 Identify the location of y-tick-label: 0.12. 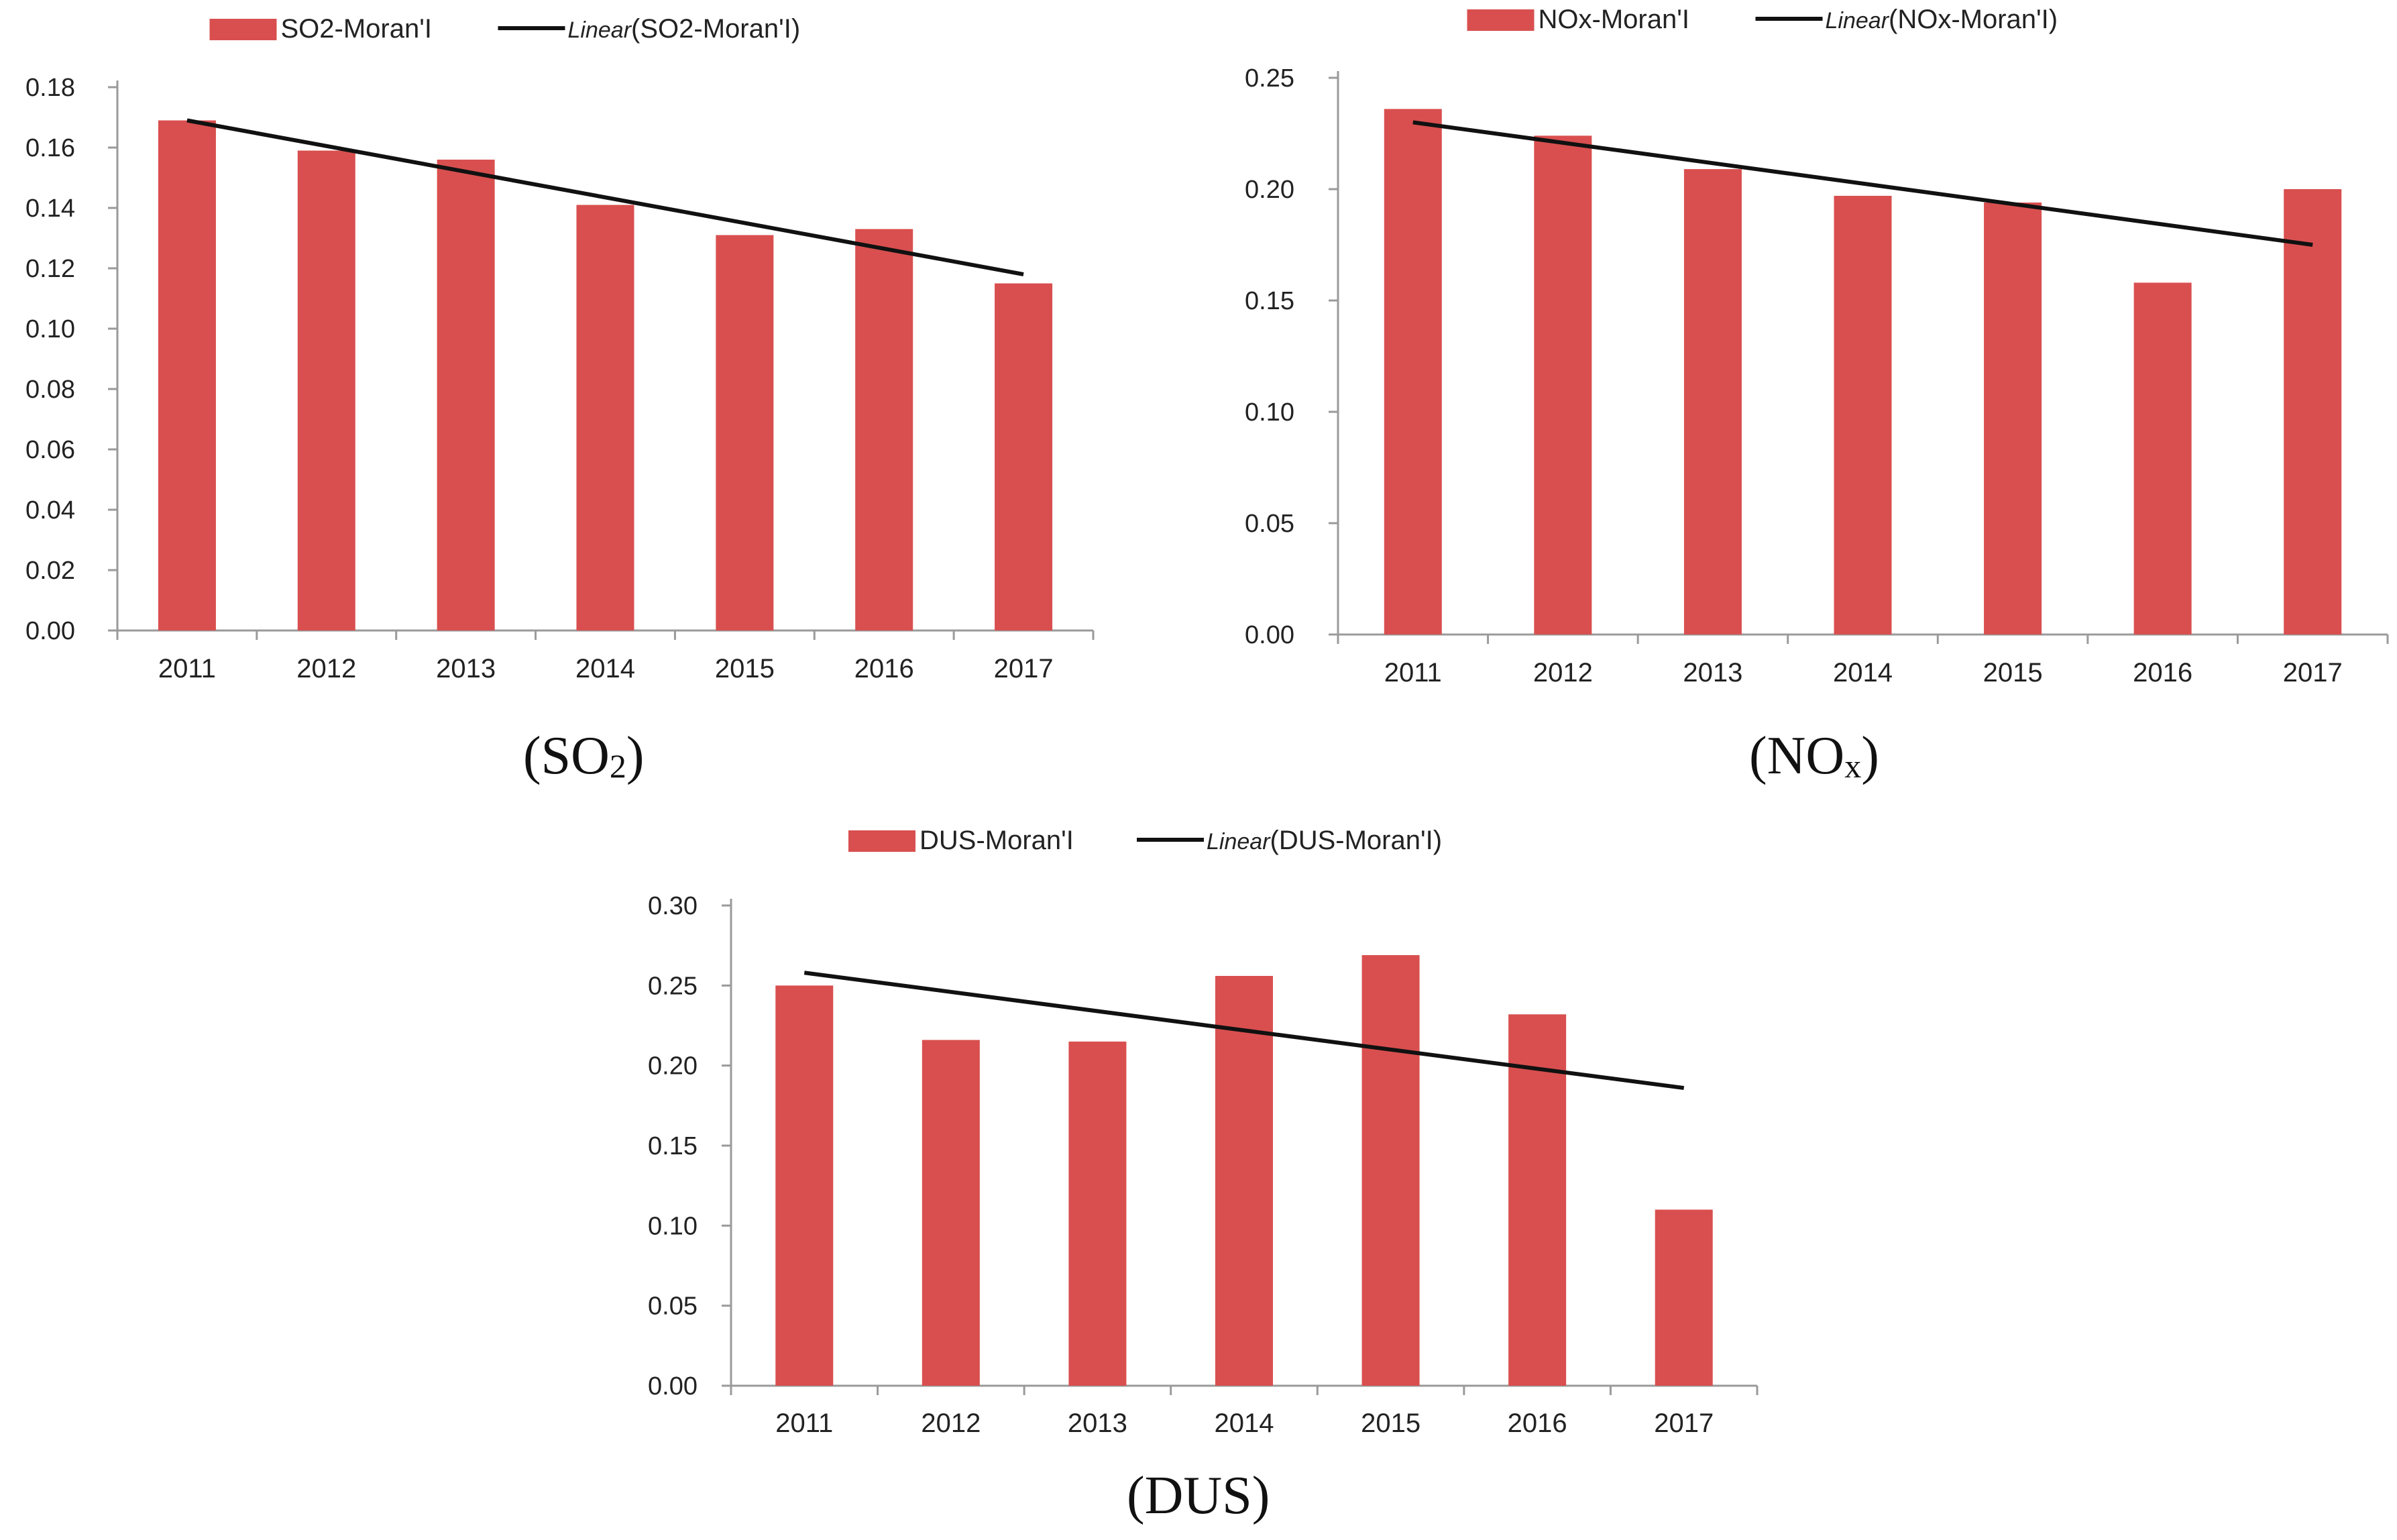
(50, 269).